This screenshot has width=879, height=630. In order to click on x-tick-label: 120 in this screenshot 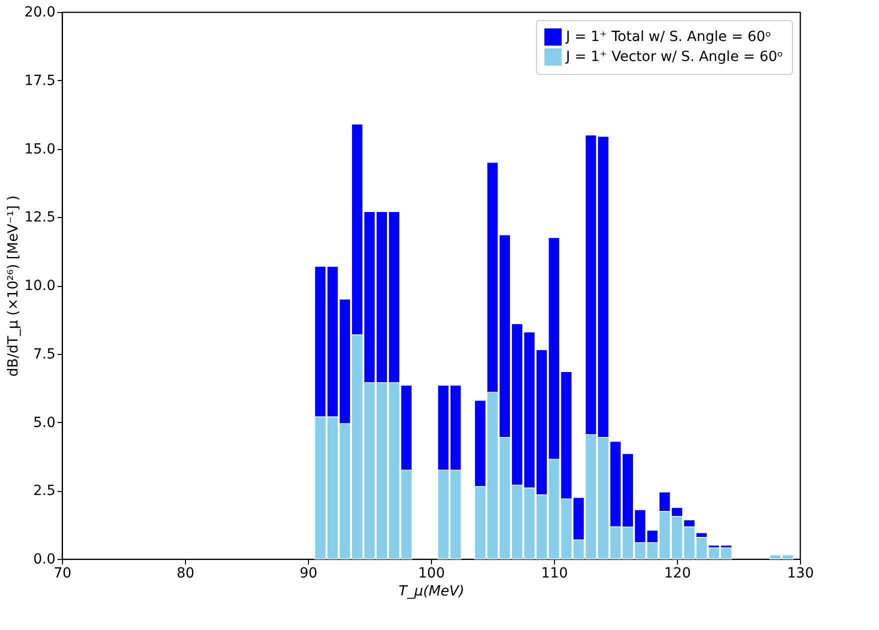, I will do `click(677, 574)`.